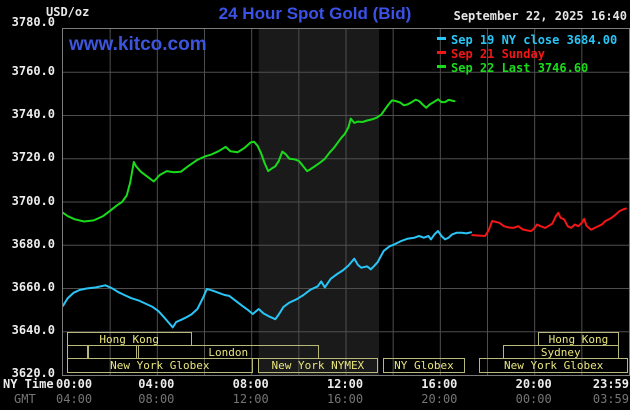 Image resolution: width=630 pixels, height=410 pixels. I want to click on chart-datetime: September 22, 2025 16:40, so click(540, 16).